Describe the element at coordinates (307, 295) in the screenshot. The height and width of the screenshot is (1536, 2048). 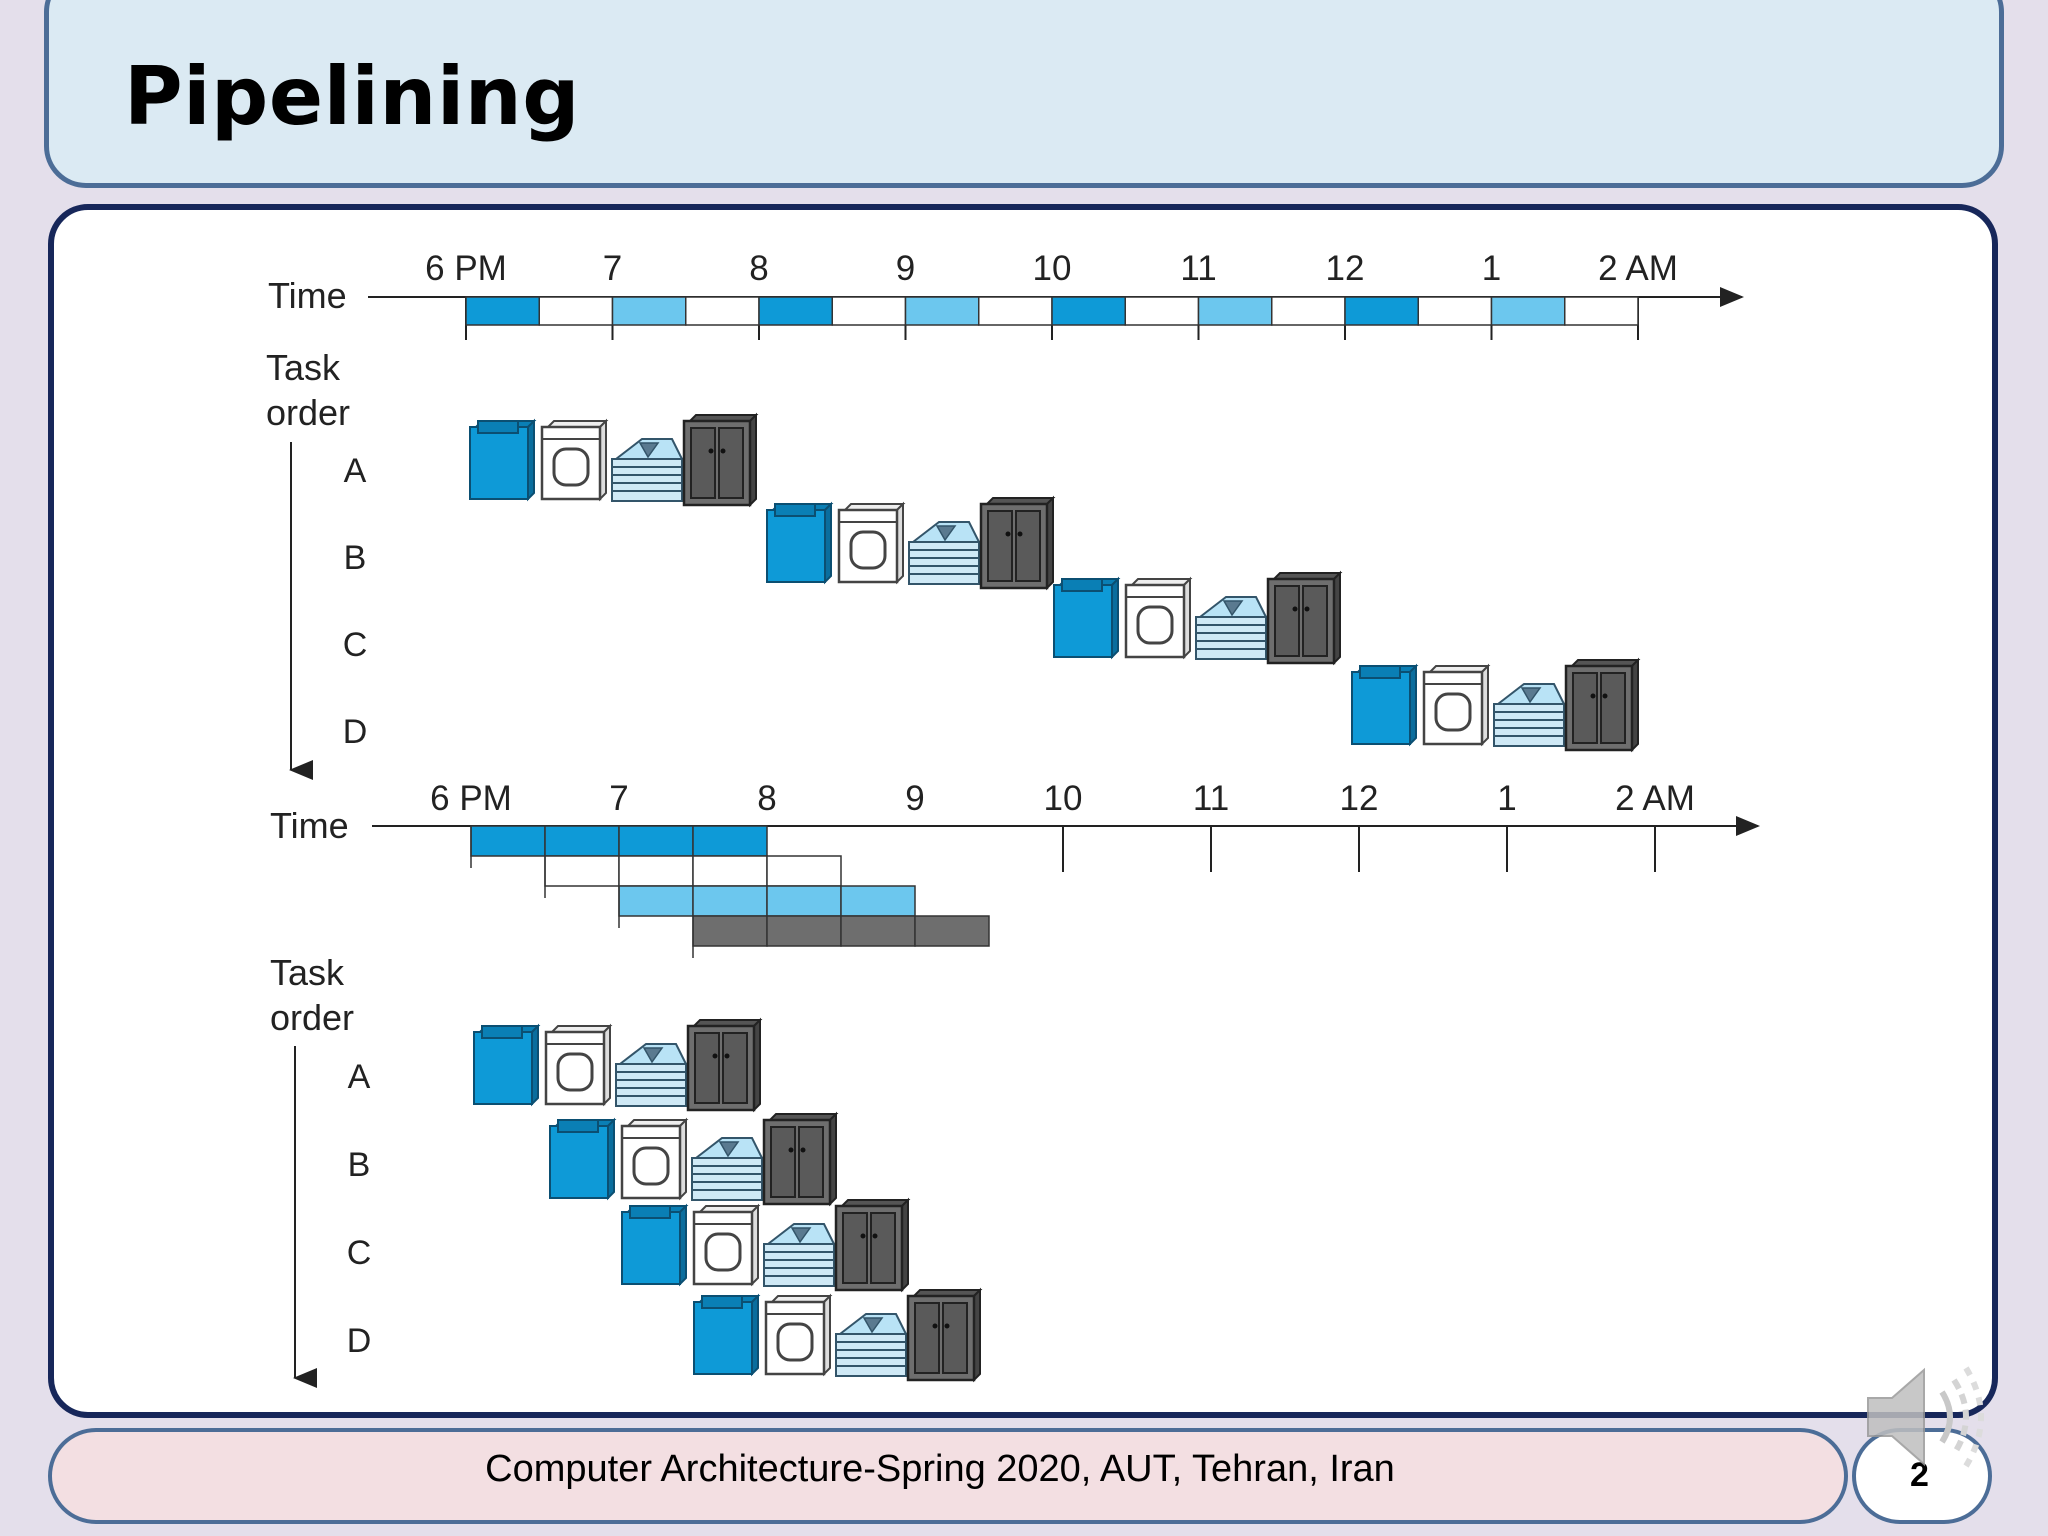
I see `time-label-top: Time` at that location.